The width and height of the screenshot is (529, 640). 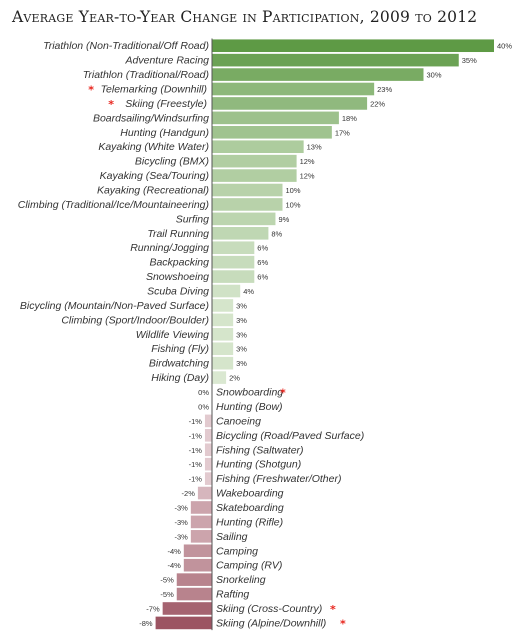 What do you see at coordinates (179, 364) in the screenshot?
I see `category-label: Birdwatching` at bounding box center [179, 364].